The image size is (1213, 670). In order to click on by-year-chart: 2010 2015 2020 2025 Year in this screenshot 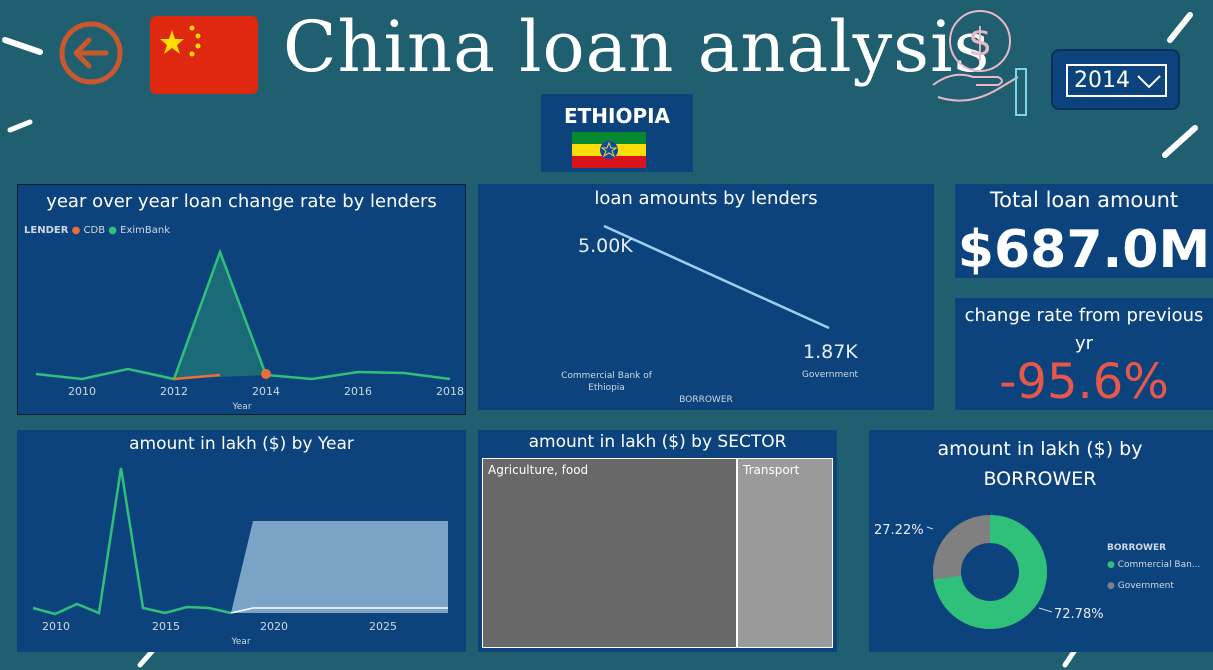, I will do `click(240, 557)`.